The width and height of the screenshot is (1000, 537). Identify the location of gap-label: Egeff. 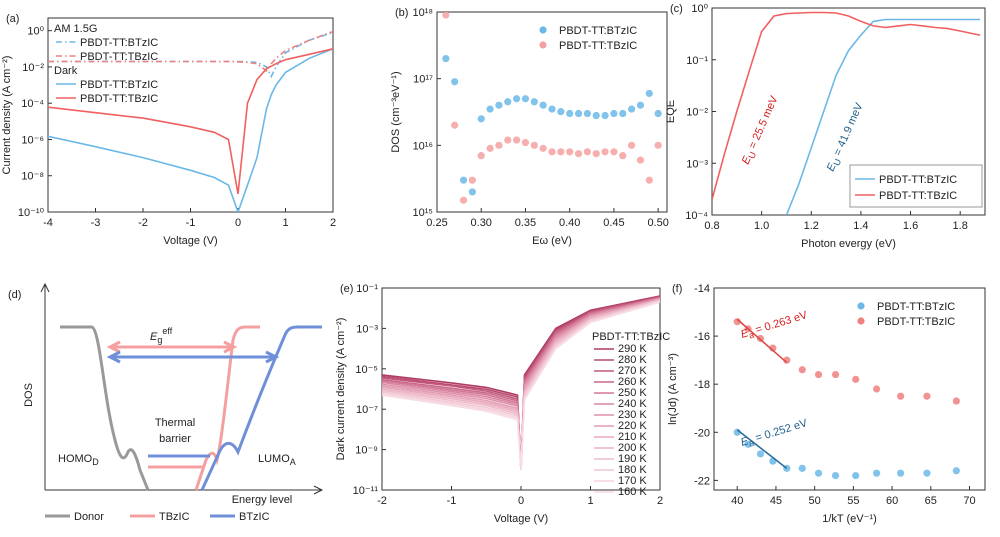
(161, 335).